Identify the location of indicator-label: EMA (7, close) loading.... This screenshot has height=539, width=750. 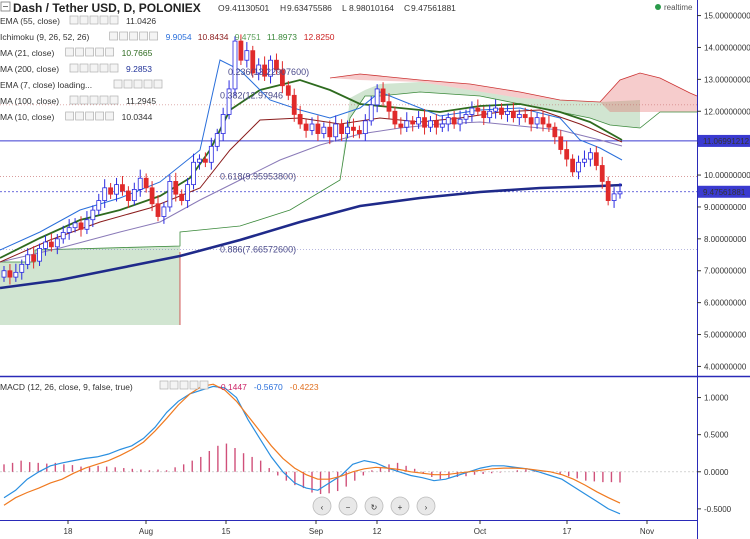
(46, 85).